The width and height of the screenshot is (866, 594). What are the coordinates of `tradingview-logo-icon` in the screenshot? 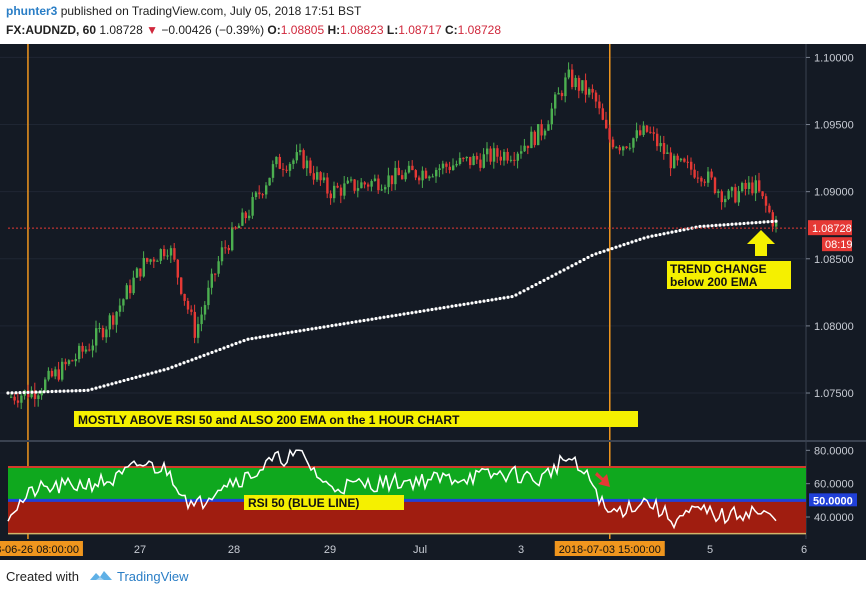 It's located at (101, 576).